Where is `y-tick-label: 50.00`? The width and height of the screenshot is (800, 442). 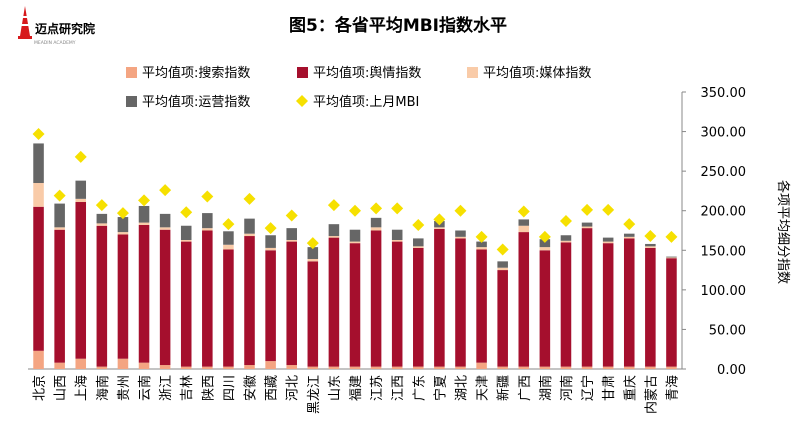 y-tick-label: 50.00 is located at coordinates (727, 330).